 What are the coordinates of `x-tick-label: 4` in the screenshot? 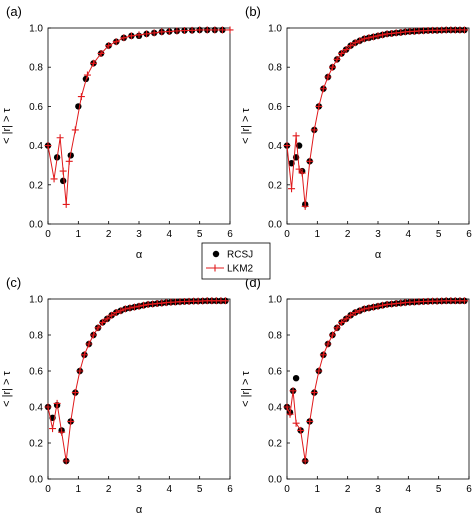 It's located at (409, 234).